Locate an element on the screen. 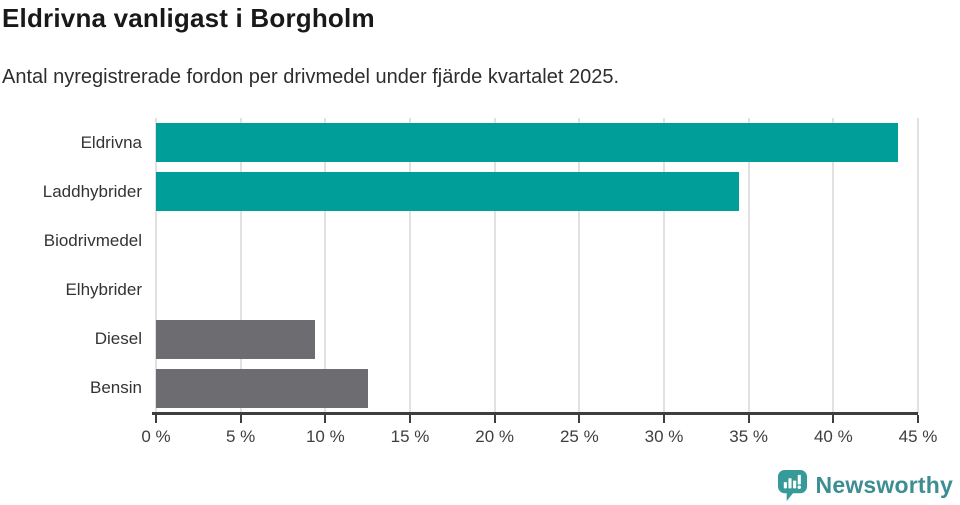 The width and height of the screenshot is (960, 505). axis-tick-label-10: 10 % is located at coordinates (325, 436).